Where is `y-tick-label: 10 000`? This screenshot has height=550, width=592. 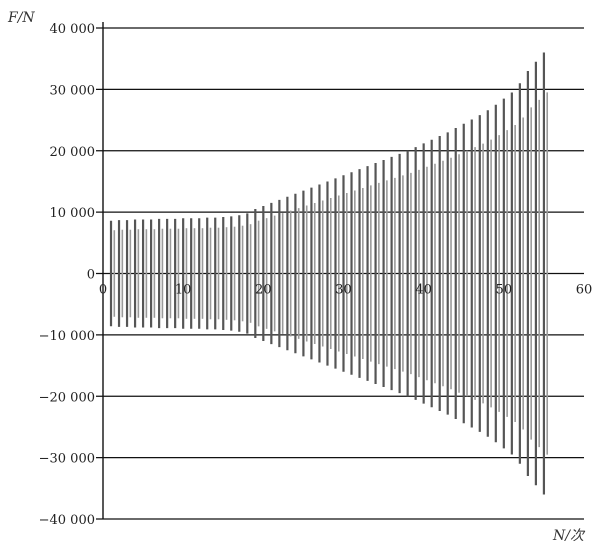 y-tick-label: 10 000 is located at coordinates (73, 213).